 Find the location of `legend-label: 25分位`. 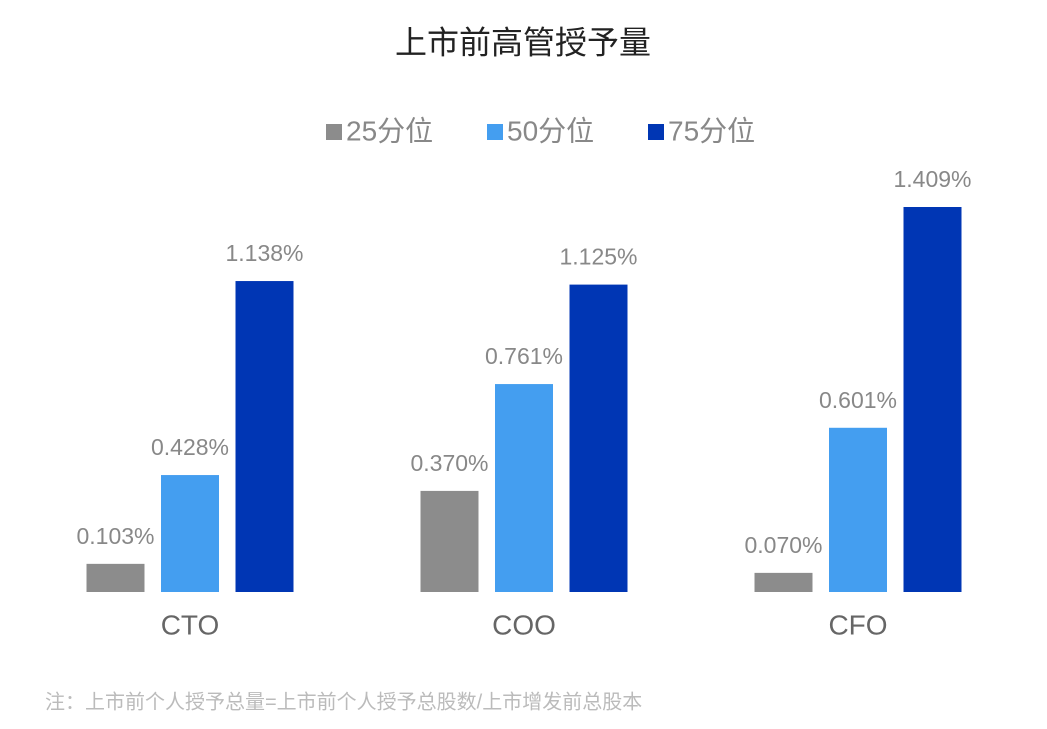

legend-label: 25分位 is located at coordinates (389, 130).